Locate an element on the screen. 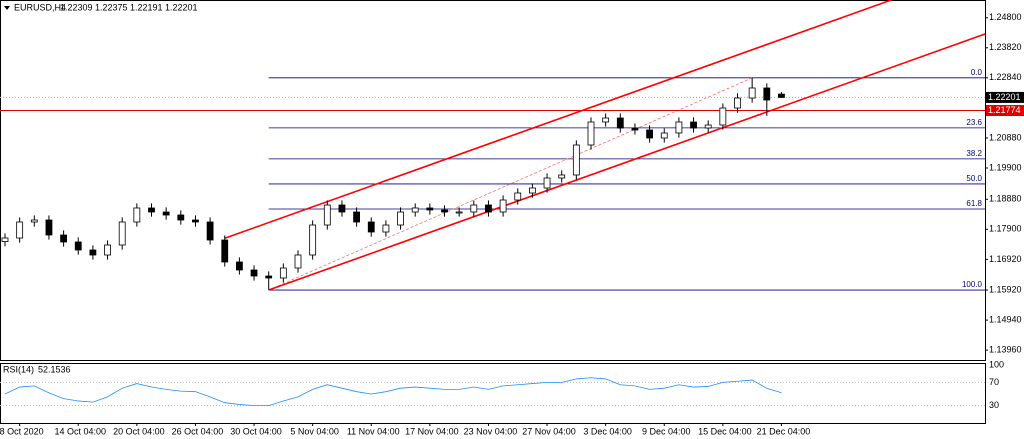  y-tick-label: 1.18880 is located at coordinates (1005, 199).